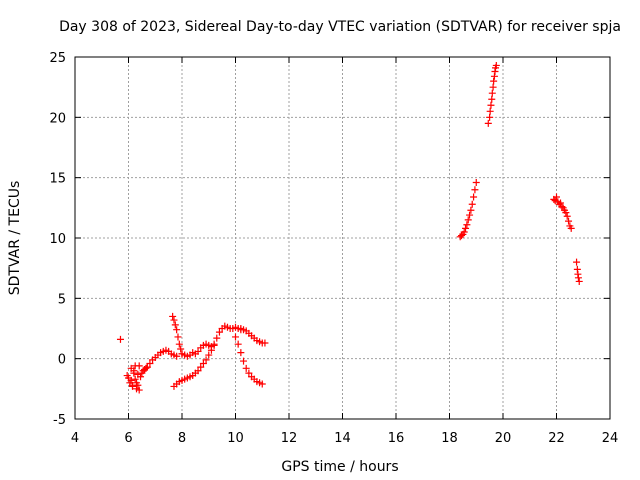  I want to click on y-tick-label: 15, so click(57, 179).